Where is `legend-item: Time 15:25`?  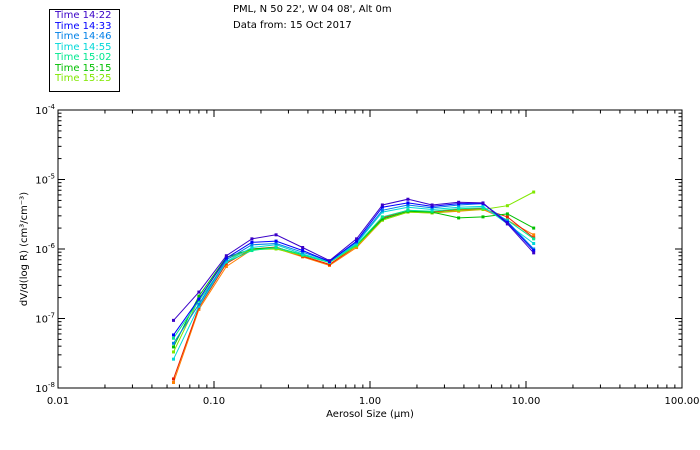
legend-item: Time 15:25 is located at coordinates (83, 78).